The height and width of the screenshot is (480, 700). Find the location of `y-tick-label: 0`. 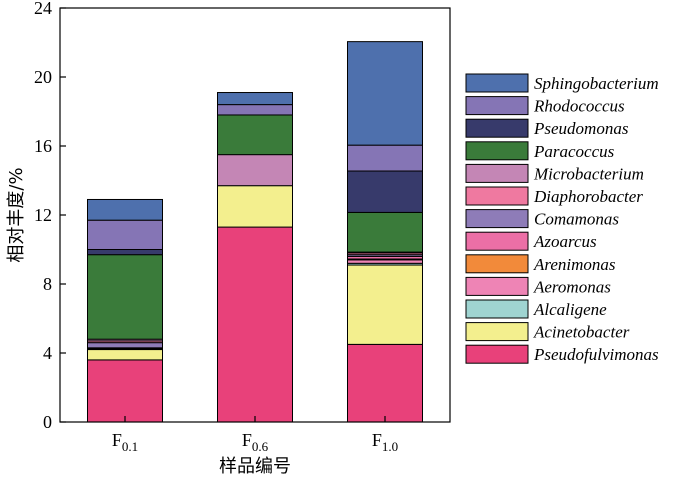

y-tick-label: 0 is located at coordinates (47, 422).